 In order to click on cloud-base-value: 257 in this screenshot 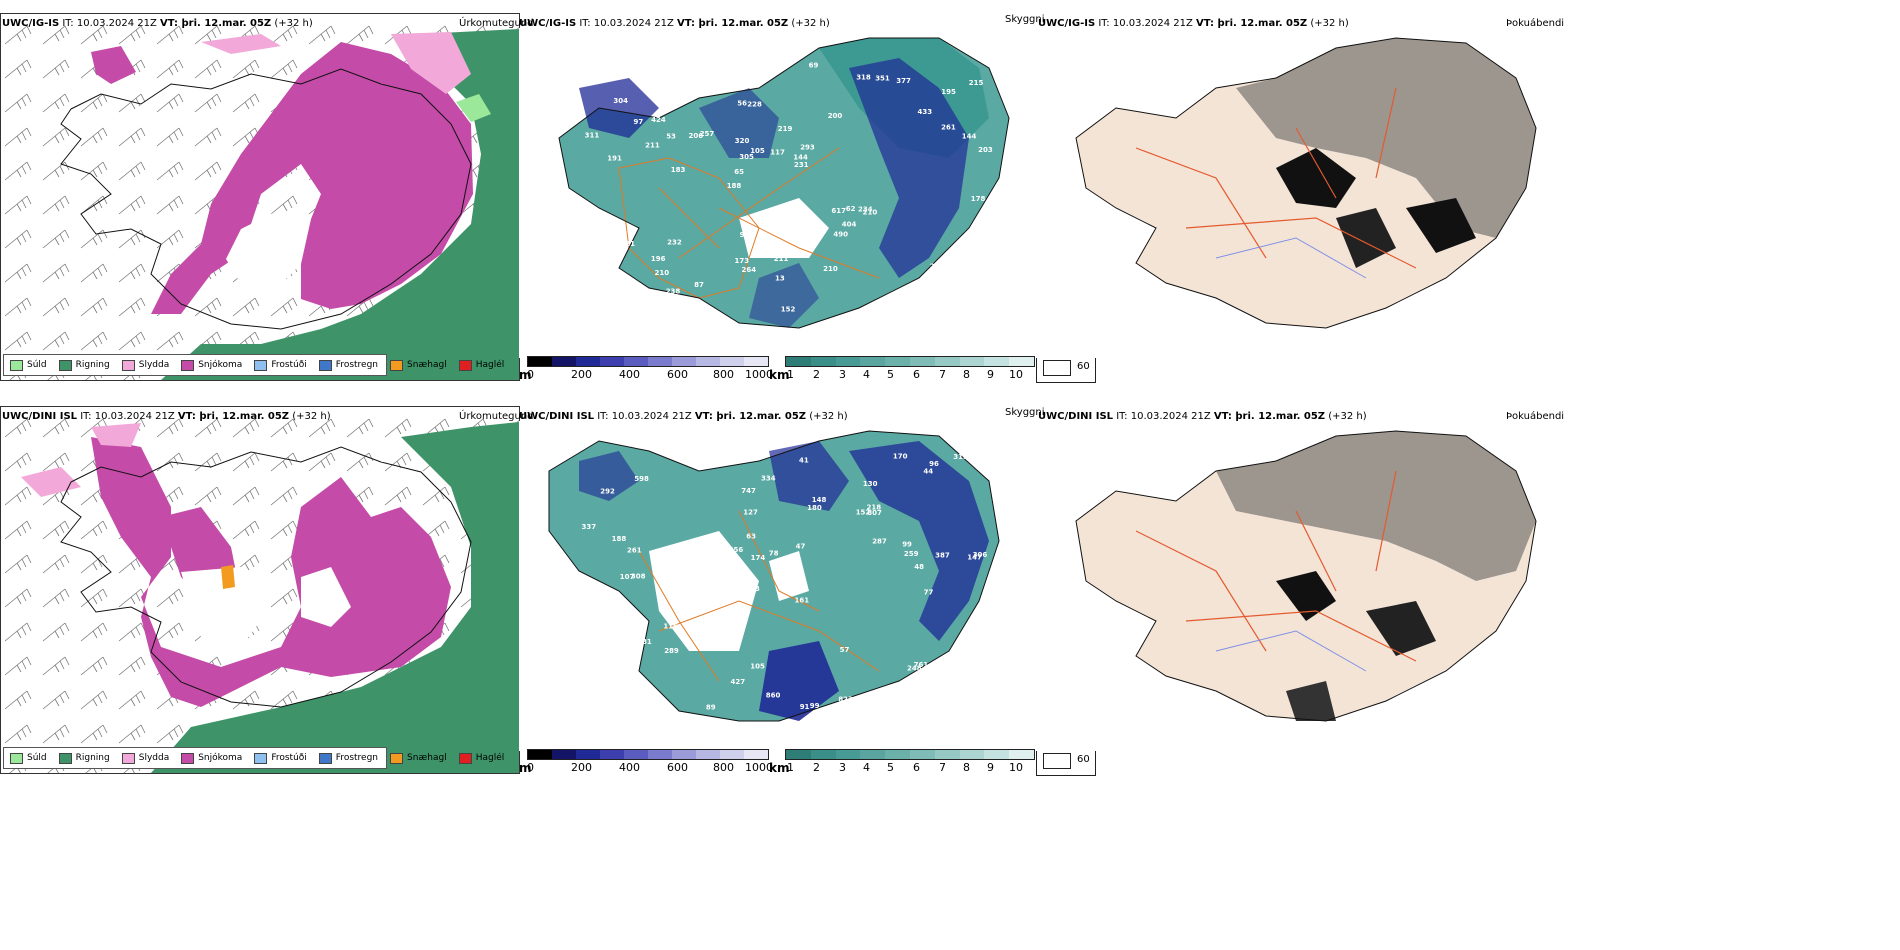, I will do `click(937, 267)`.